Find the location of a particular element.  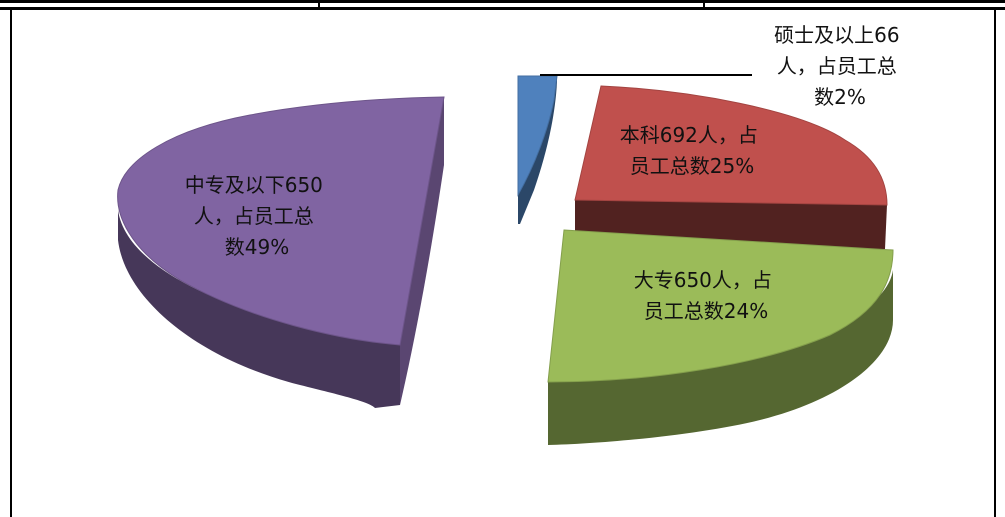

label-master-and-above: 硕士及以上66 人，占员工总 数2% is located at coordinates (840, 66).